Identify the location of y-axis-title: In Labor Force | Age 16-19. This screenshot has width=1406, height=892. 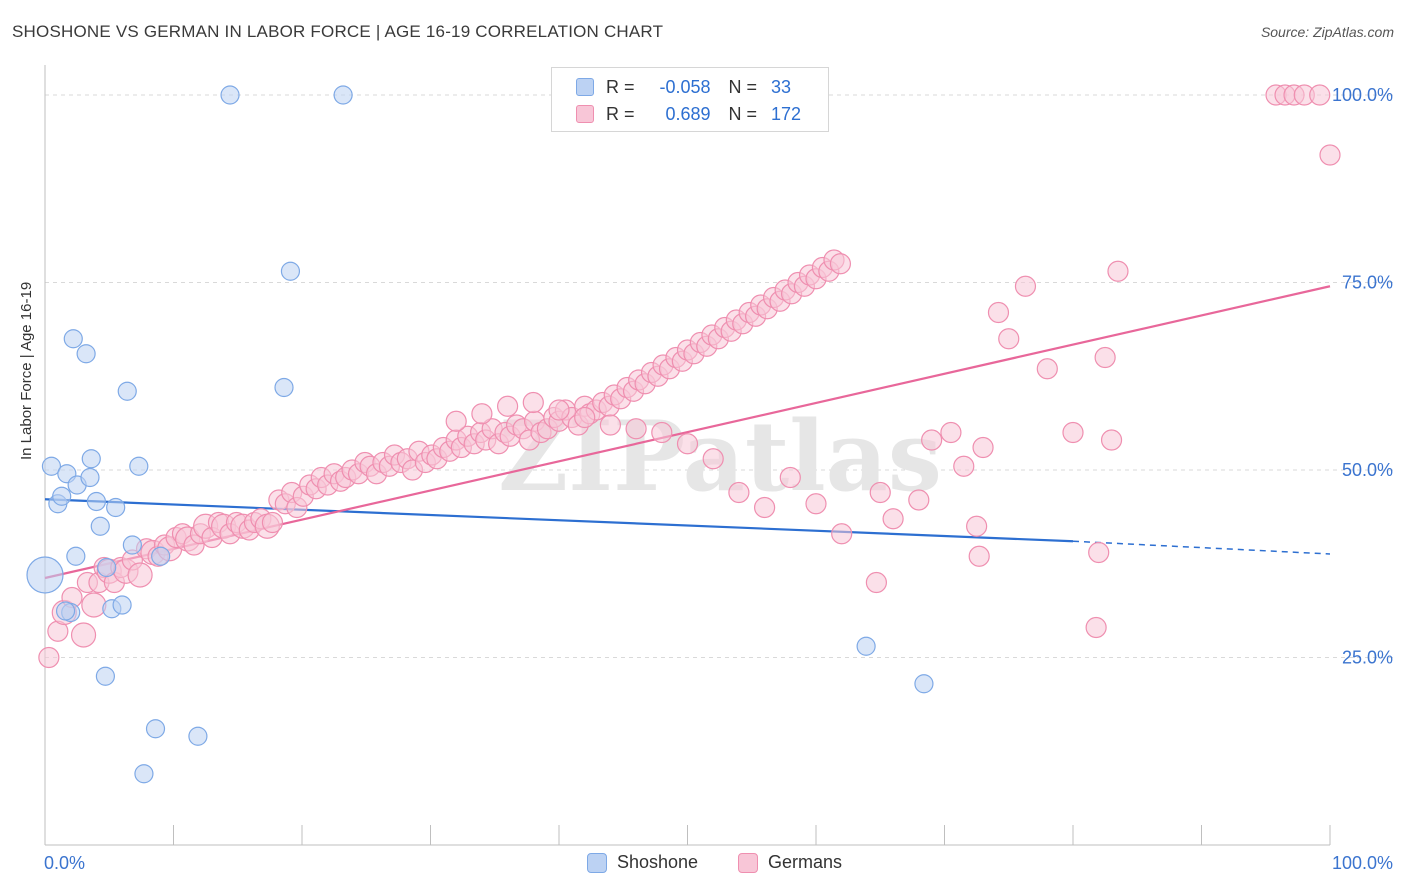
(26, 370).